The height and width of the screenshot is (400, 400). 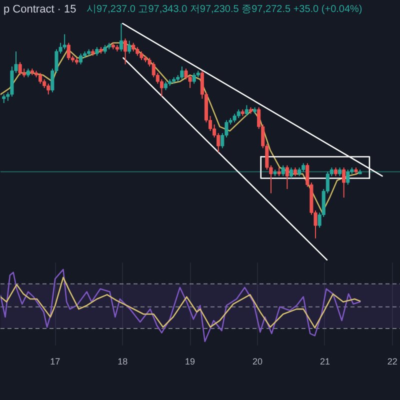 I want to click on x-tick-label: 20, so click(x=257, y=361).